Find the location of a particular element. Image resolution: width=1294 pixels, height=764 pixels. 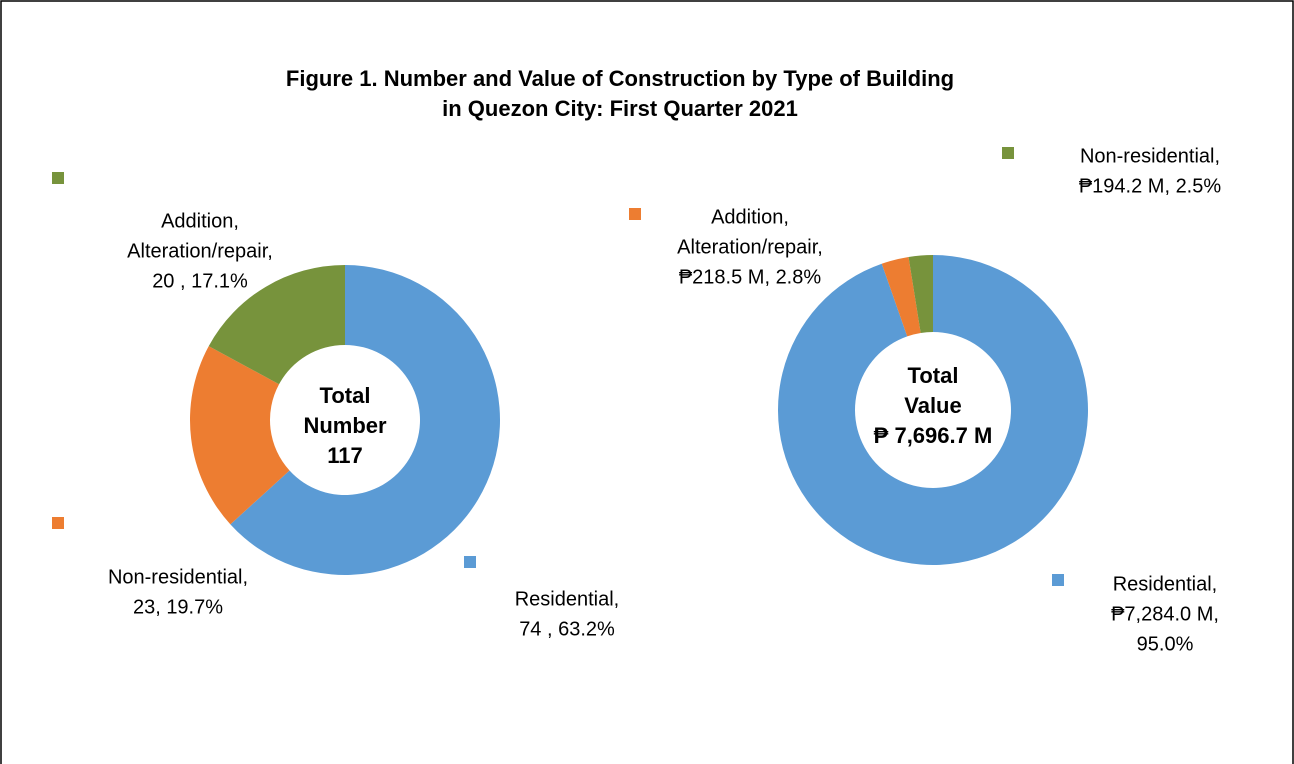

center-label: Number is located at coordinates (345, 425).